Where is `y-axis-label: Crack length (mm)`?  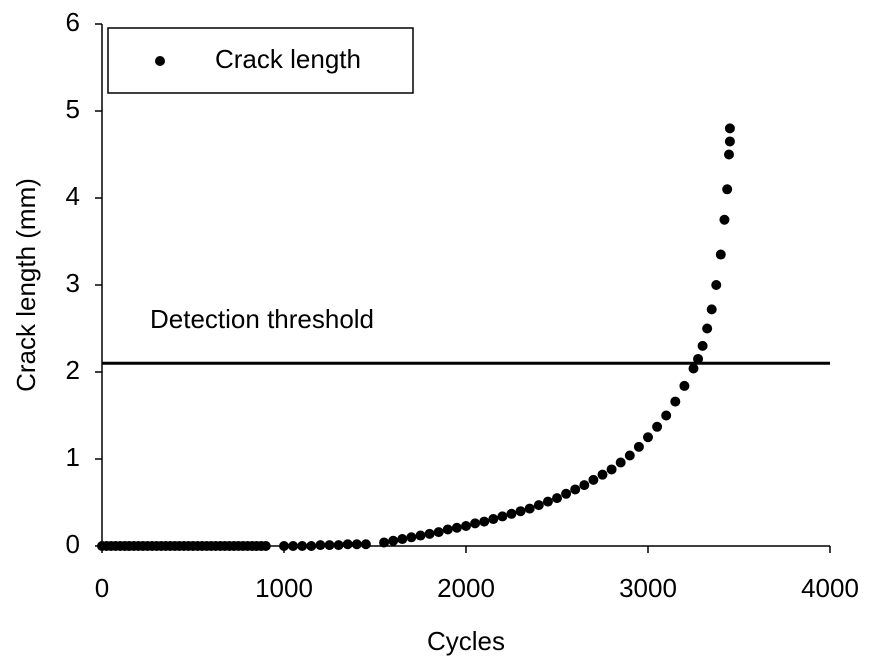 y-axis-label: Crack length (mm) is located at coordinates (26, 285).